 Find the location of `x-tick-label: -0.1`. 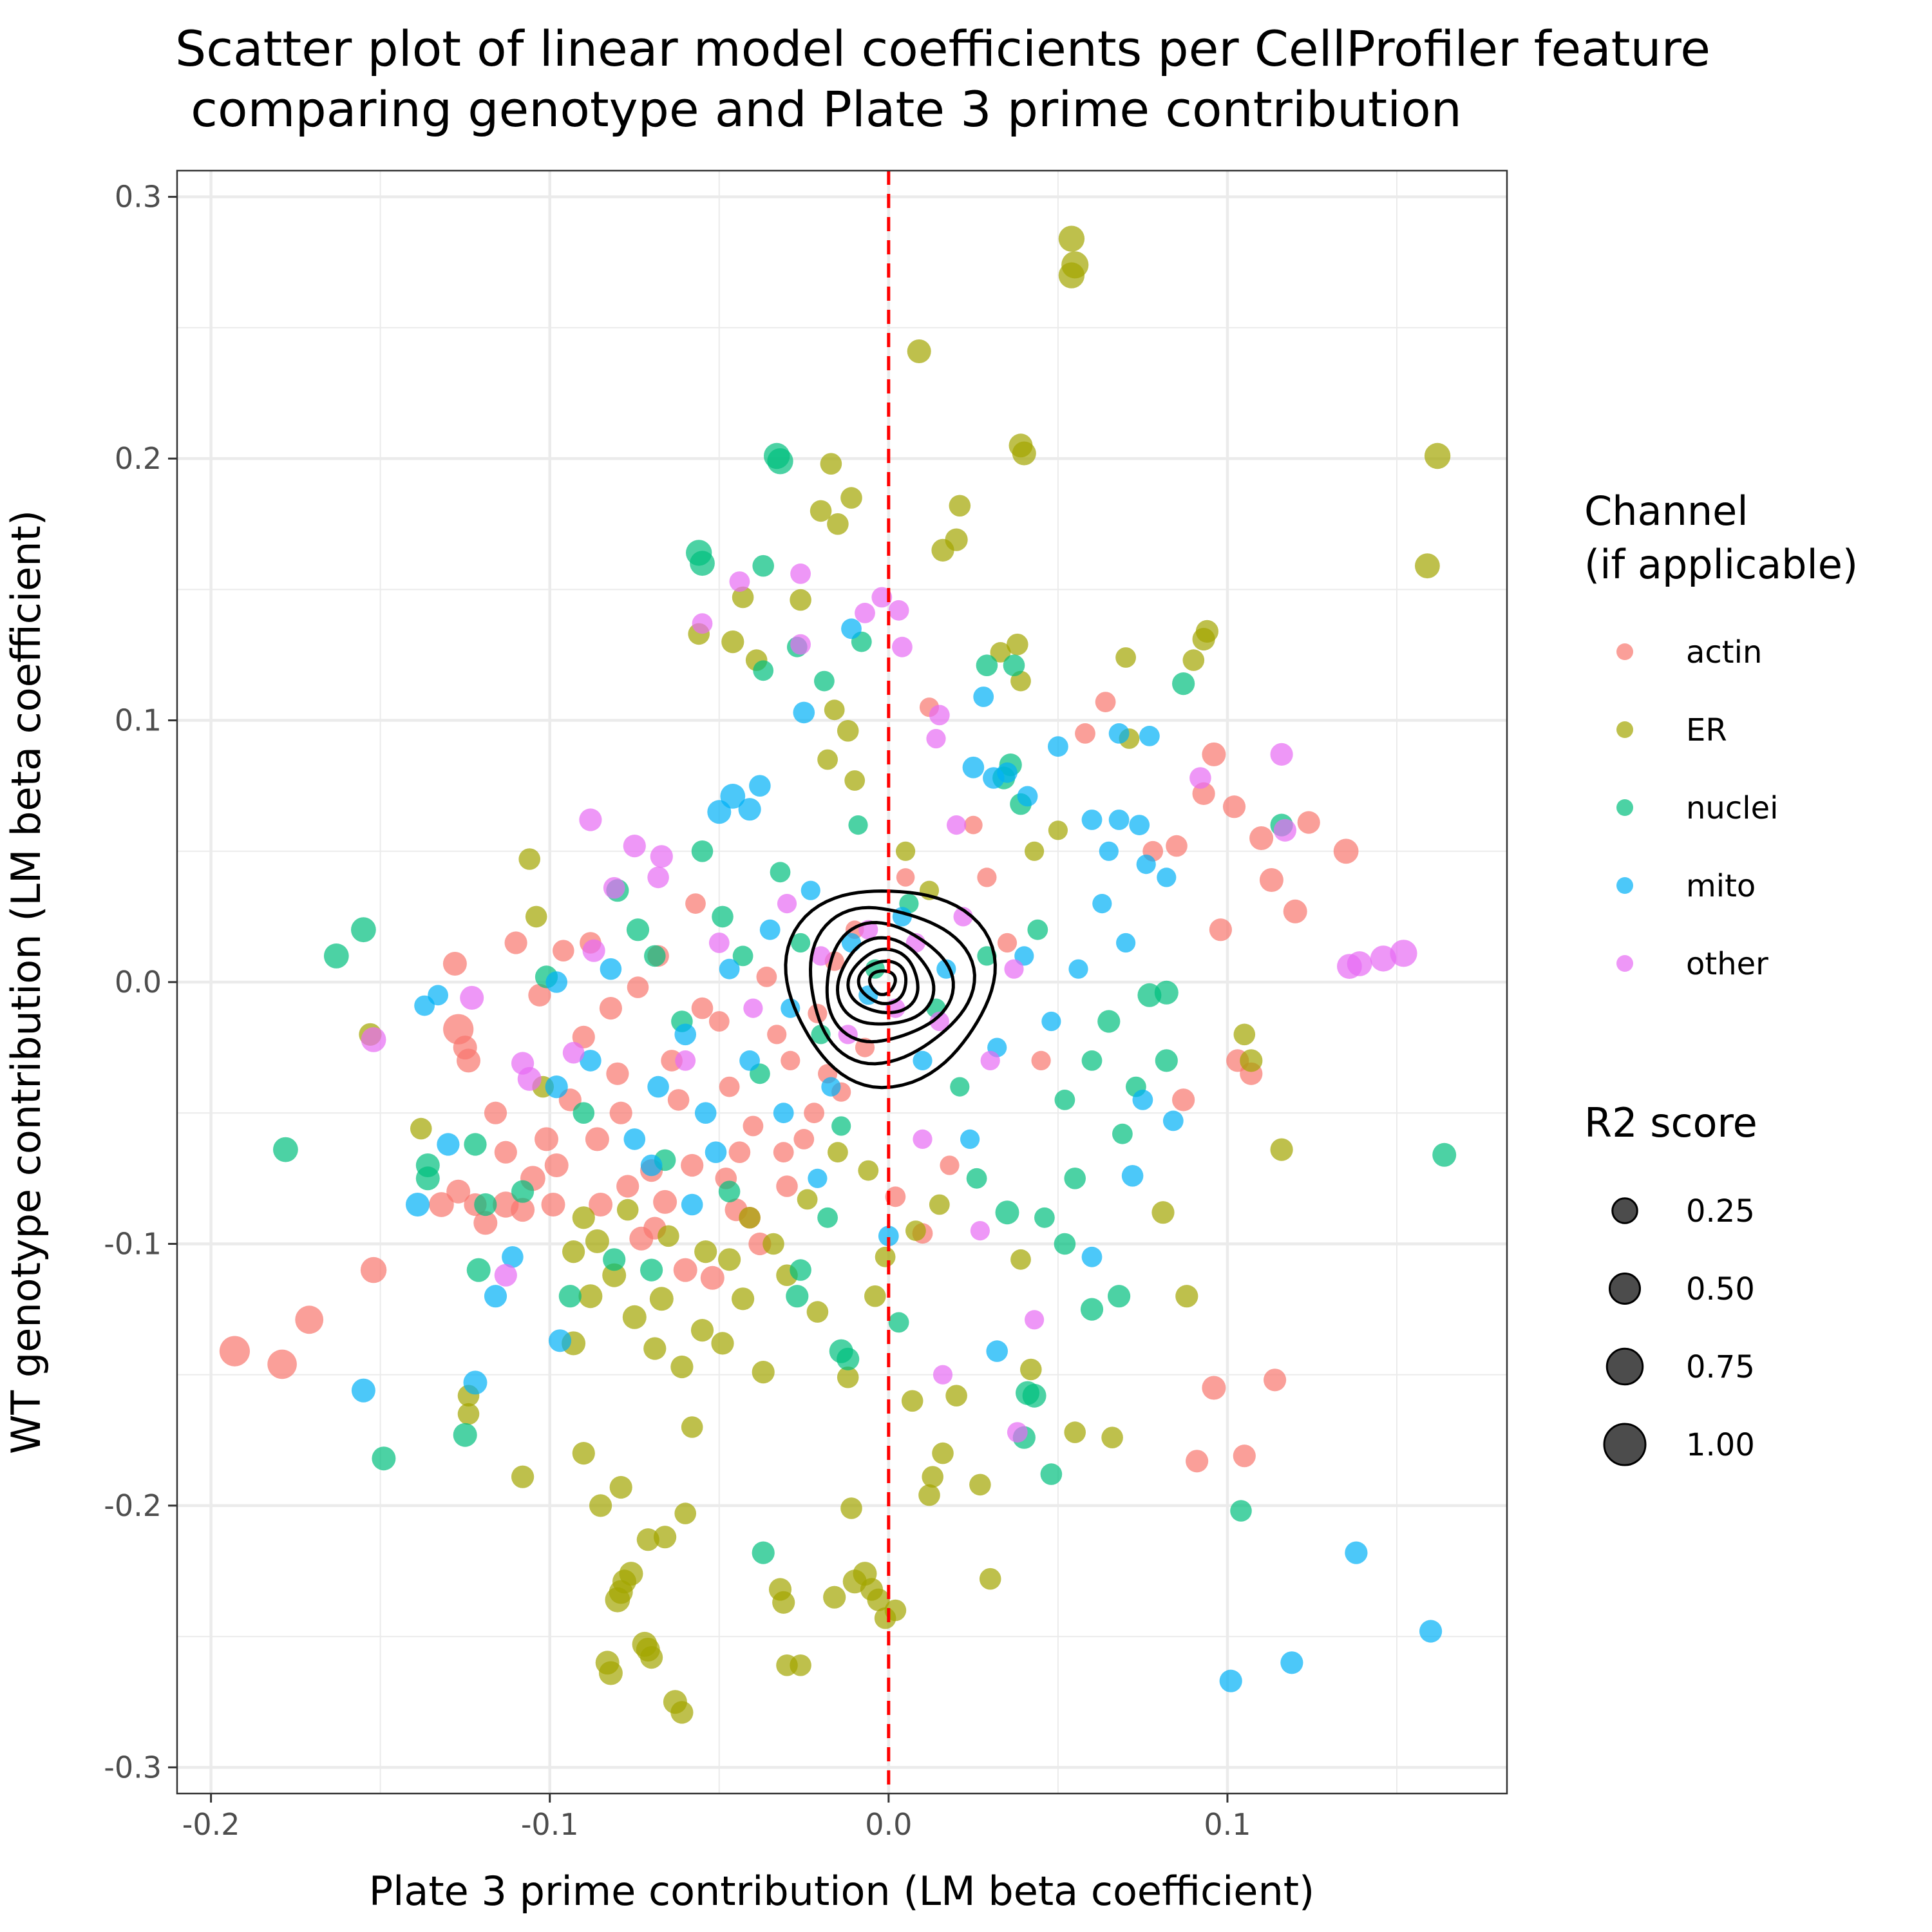

x-tick-label: -0.1 is located at coordinates (550, 1824).